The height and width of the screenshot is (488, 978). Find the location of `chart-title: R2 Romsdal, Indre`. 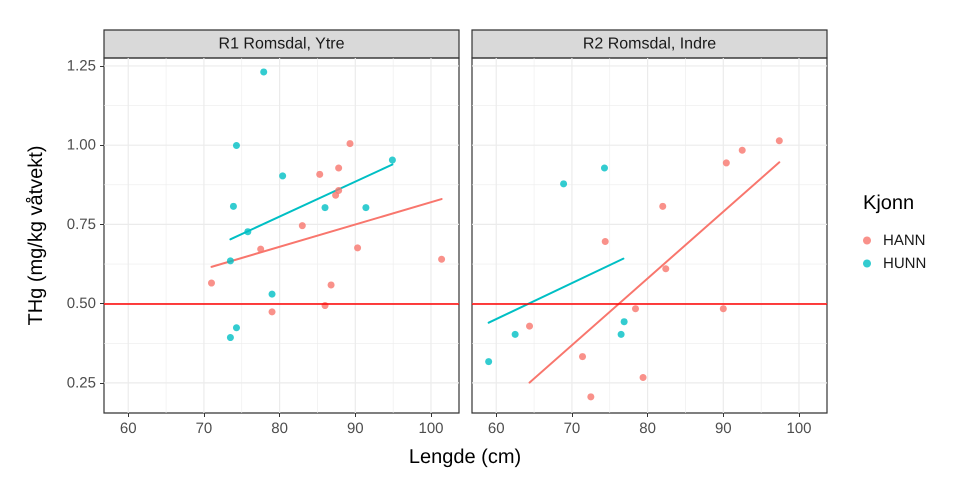

chart-title: R2 Romsdal, Indre is located at coordinates (649, 44).